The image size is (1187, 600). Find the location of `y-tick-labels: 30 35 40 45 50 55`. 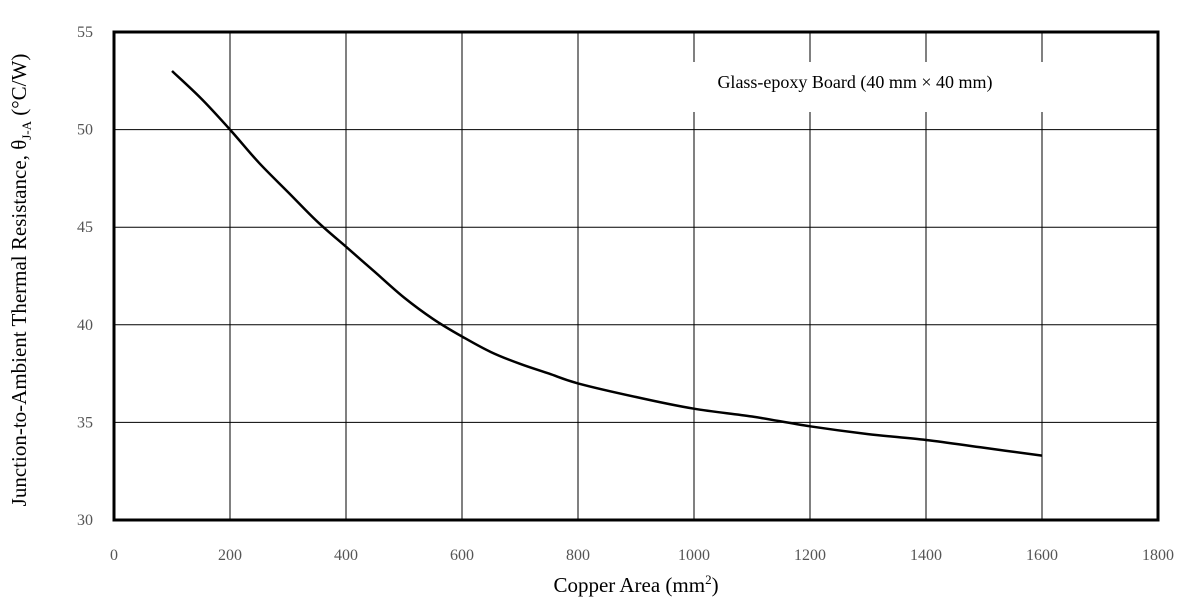

y-tick-labels: 30 35 40 45 50 55 is located at coordinates (85, 276).